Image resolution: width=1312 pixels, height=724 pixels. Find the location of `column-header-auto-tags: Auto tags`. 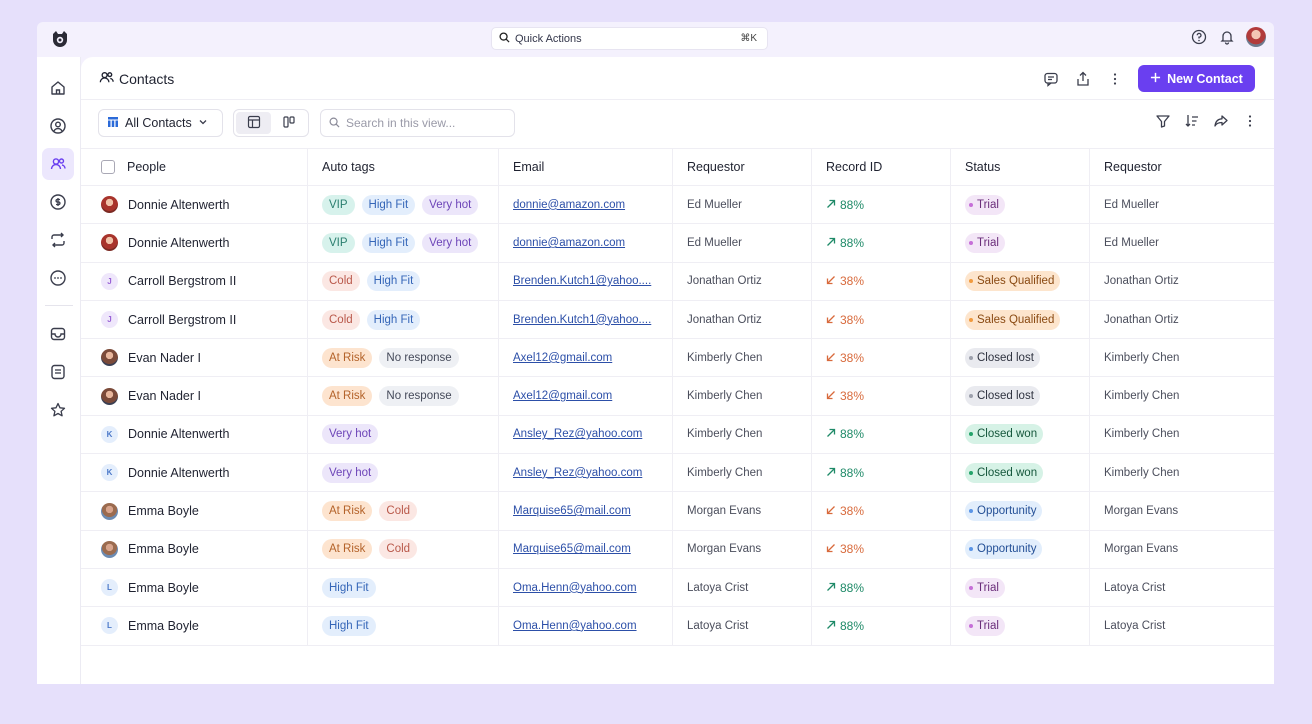

column-header-auto-tags: Auto tags is located at coordinates (403, 167).